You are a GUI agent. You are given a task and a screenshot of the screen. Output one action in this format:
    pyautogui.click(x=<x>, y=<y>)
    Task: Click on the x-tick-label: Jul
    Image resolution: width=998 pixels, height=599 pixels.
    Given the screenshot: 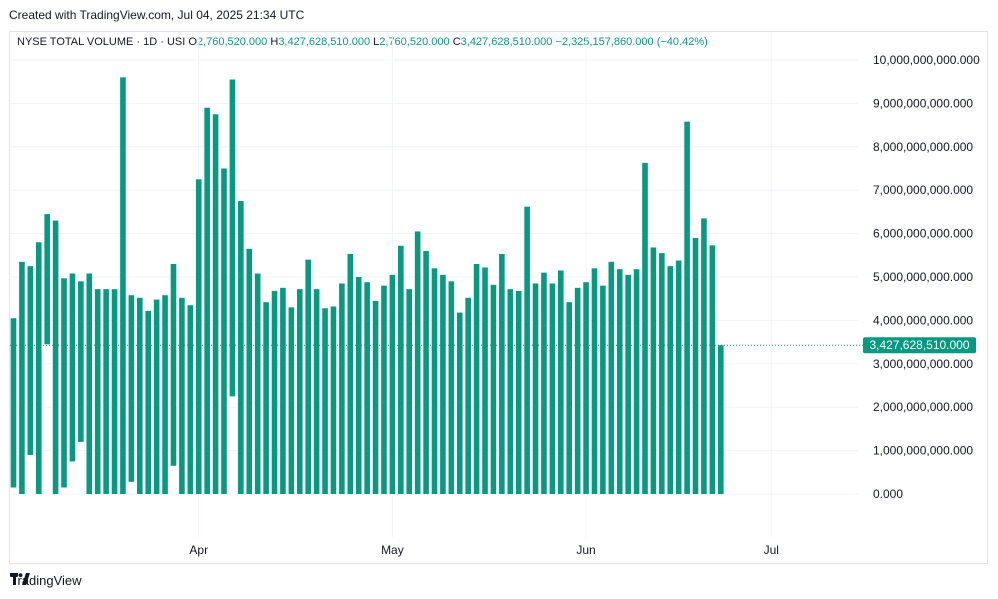 What is the action you would take?
    pyautogui.click(x=771, y=550)
    